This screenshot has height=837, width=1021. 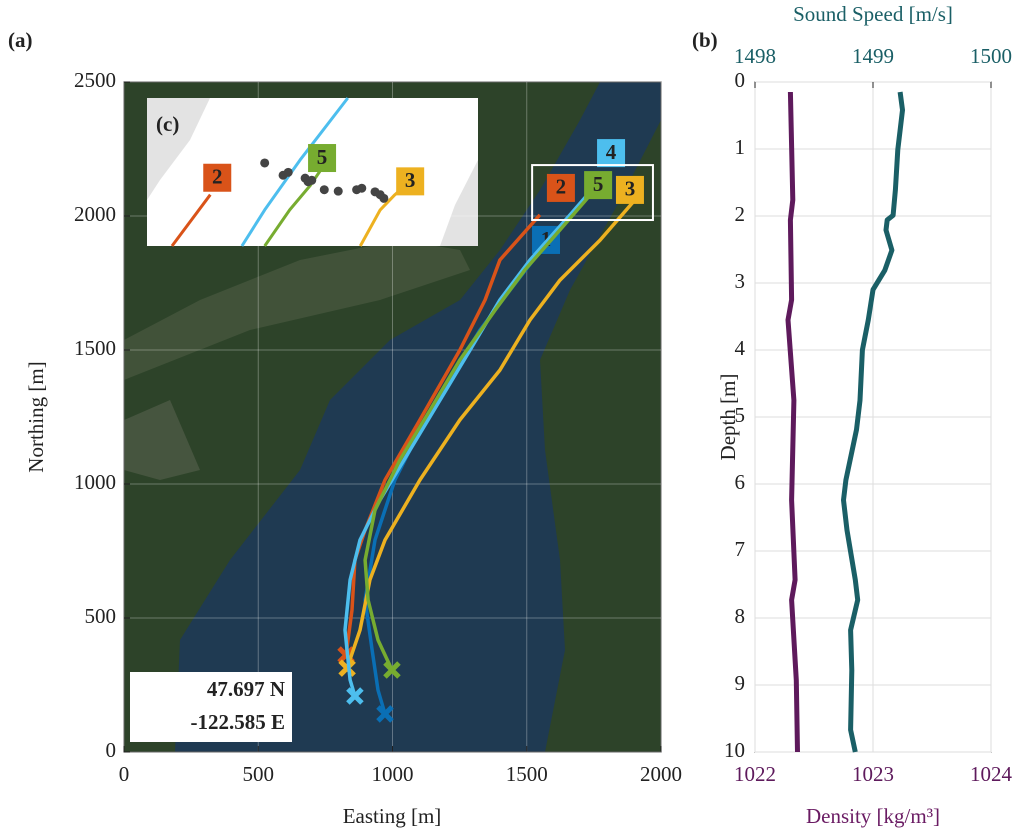 I want to click on y-tick-label: 2, so click(x=740, y=214).